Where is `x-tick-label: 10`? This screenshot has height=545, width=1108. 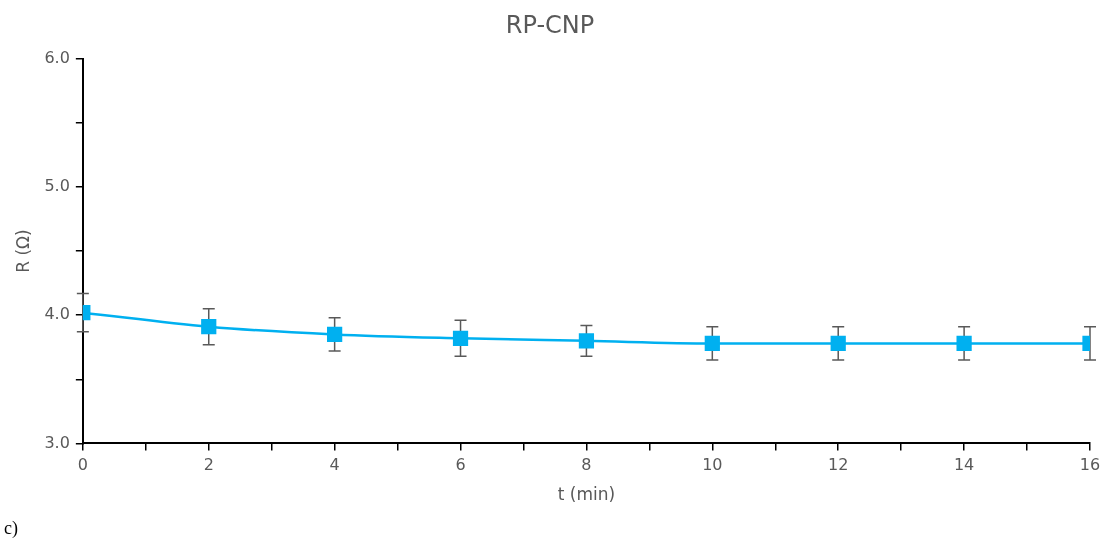
x-tick-label: 10 is located at coordinates (712, 465).